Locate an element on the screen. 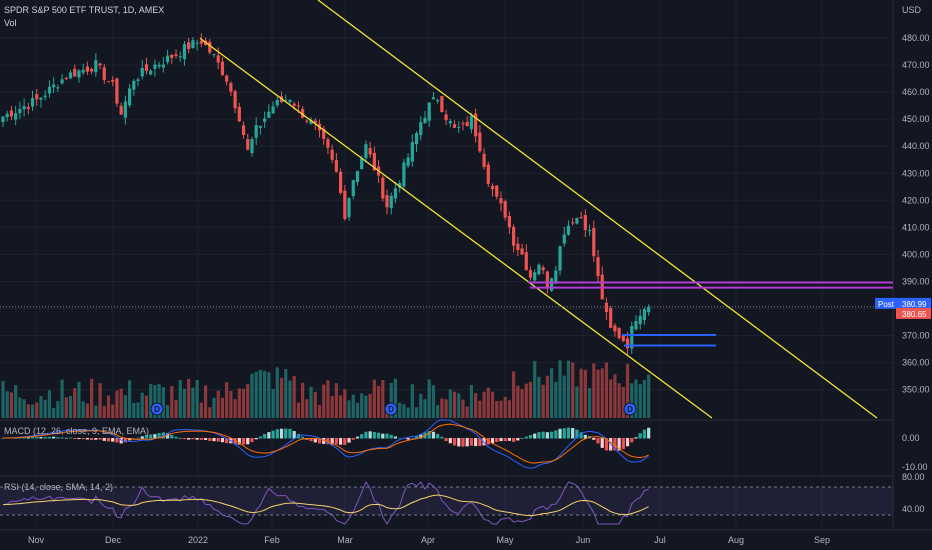 This screenshot has width=932, height=550. rsi-ma-line is located at coordinates (325, 505).